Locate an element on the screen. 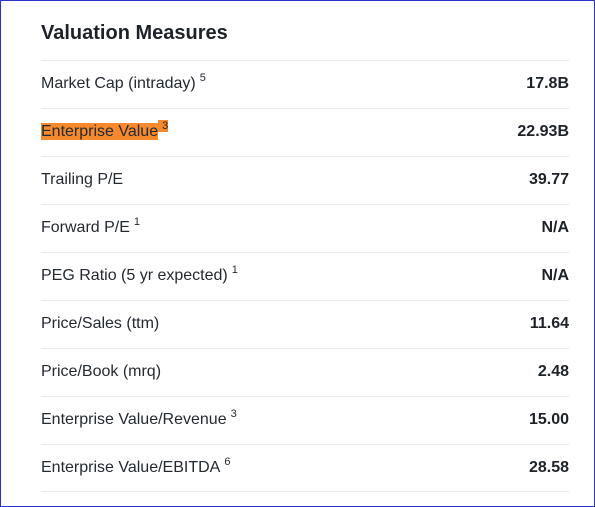 The width and height of the screenshot is (595, 507). table-row-ev-ebitda: Enterprise Value/EBITDA 6 28.58 is located at coordinates (305, 468).